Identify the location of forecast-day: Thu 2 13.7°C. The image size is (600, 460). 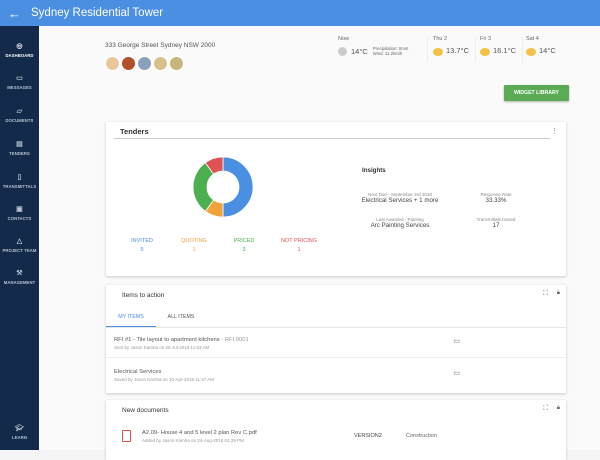
(451, 46).